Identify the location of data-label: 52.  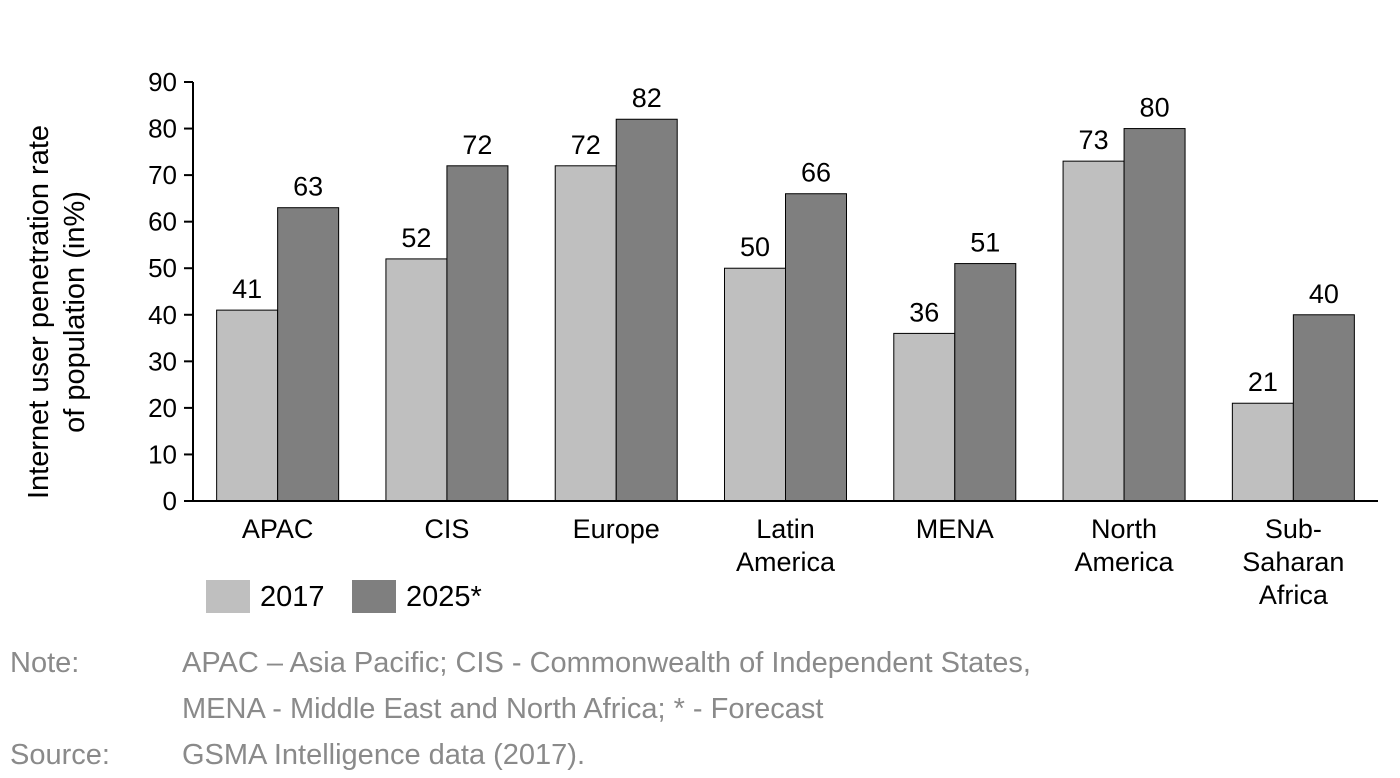
(416, 238).